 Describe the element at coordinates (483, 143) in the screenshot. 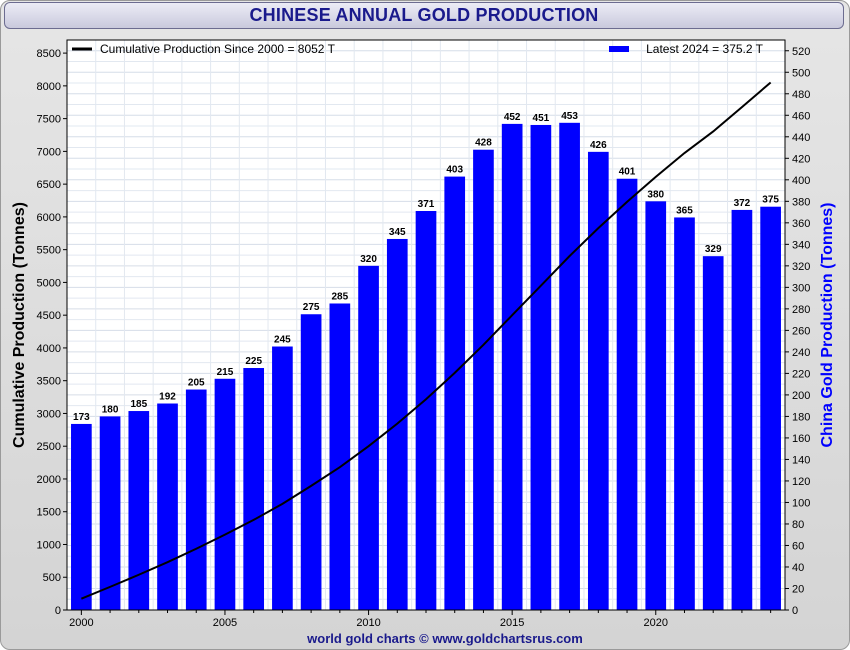

I see `bar-value-label: 428` at that location.